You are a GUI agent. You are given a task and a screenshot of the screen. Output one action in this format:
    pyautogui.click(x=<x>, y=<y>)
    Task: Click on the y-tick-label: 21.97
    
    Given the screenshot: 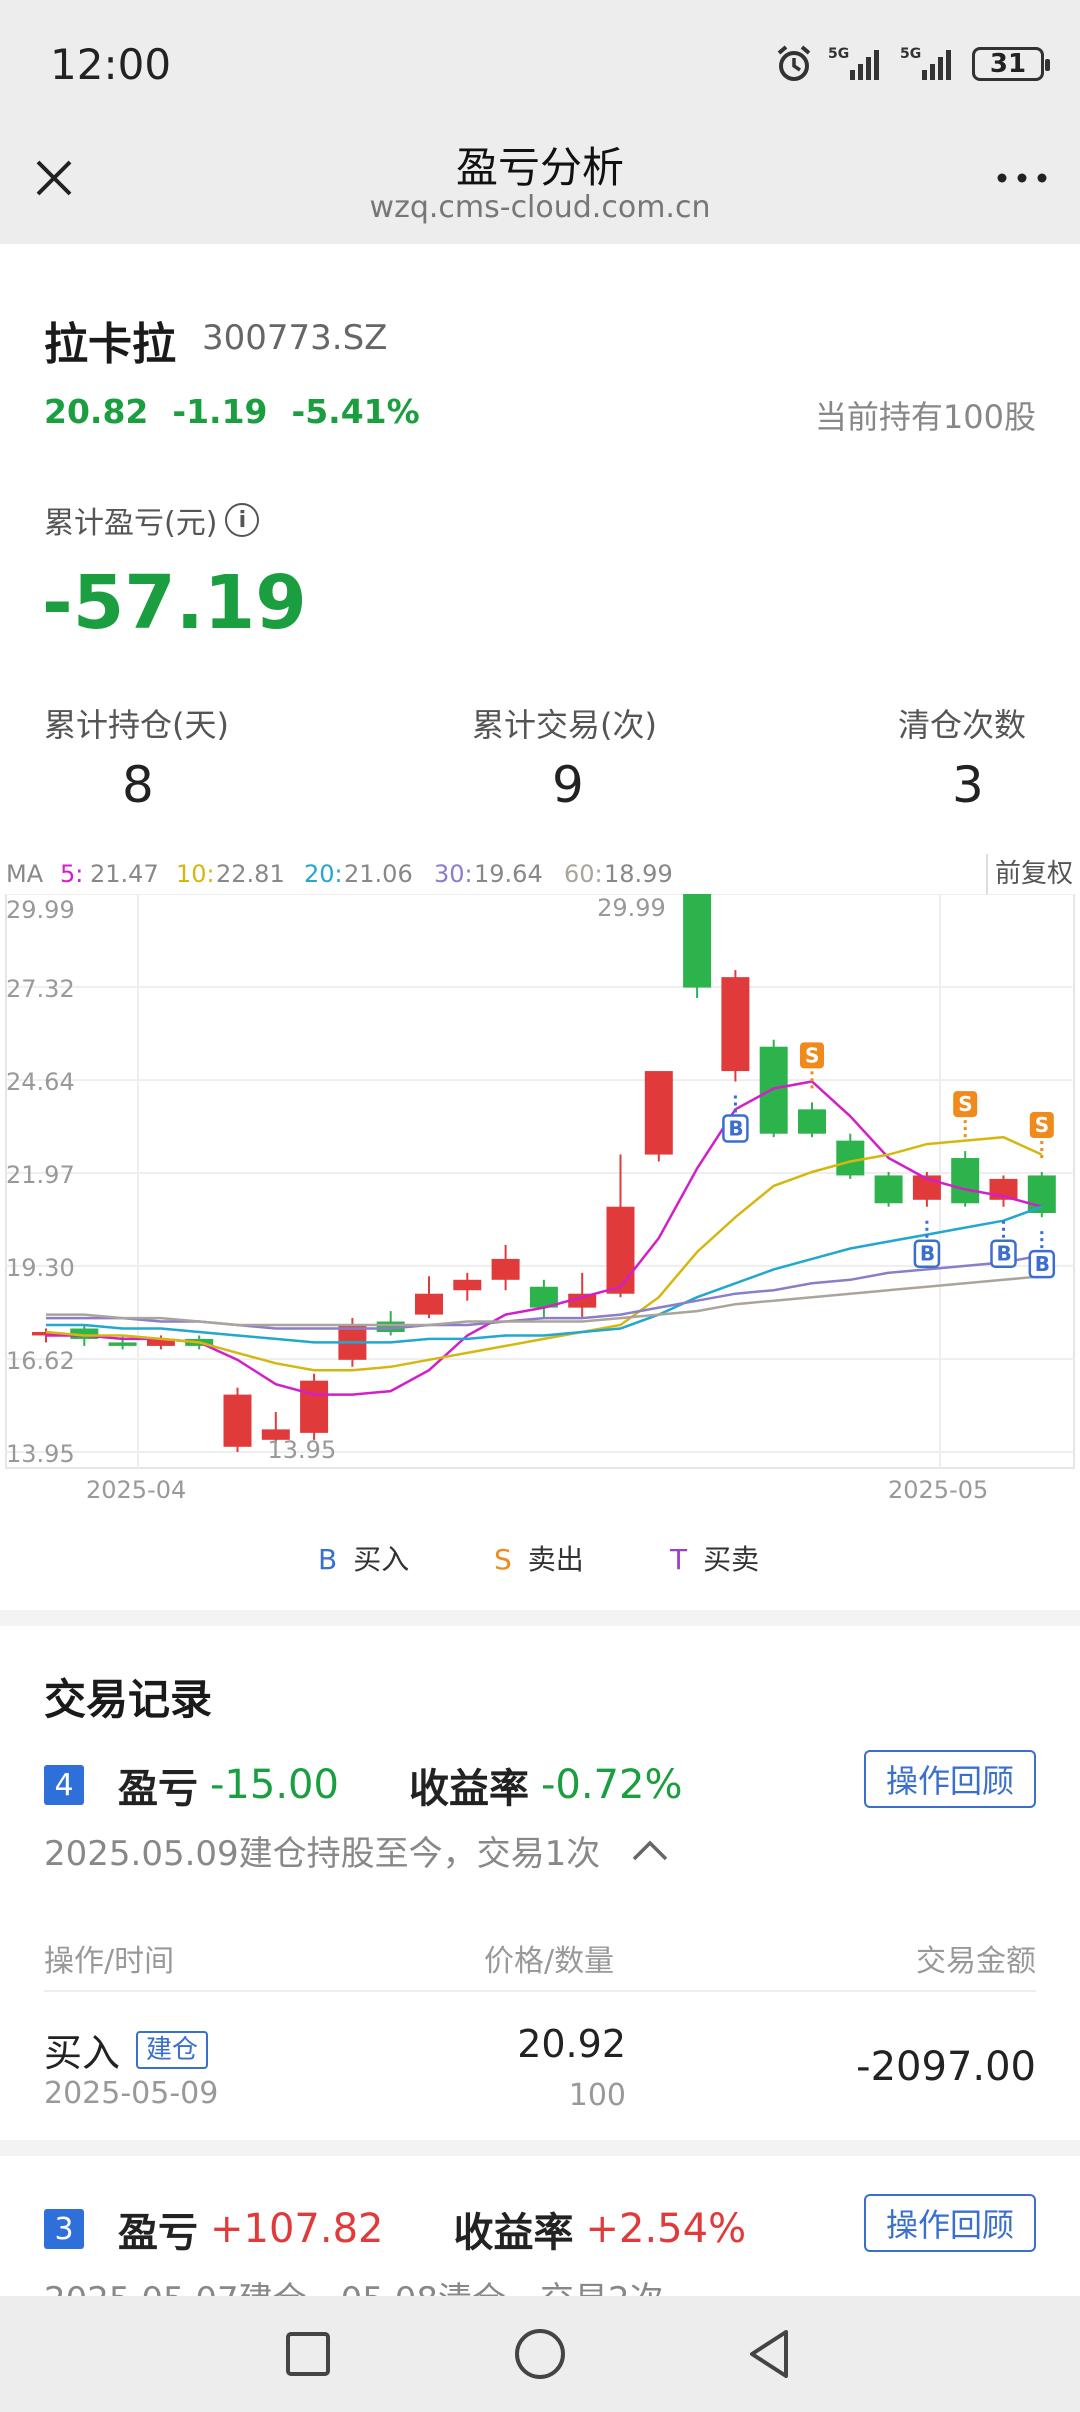 What is the action you would take?
    pyautogui.click(x=40, y=1175)
    